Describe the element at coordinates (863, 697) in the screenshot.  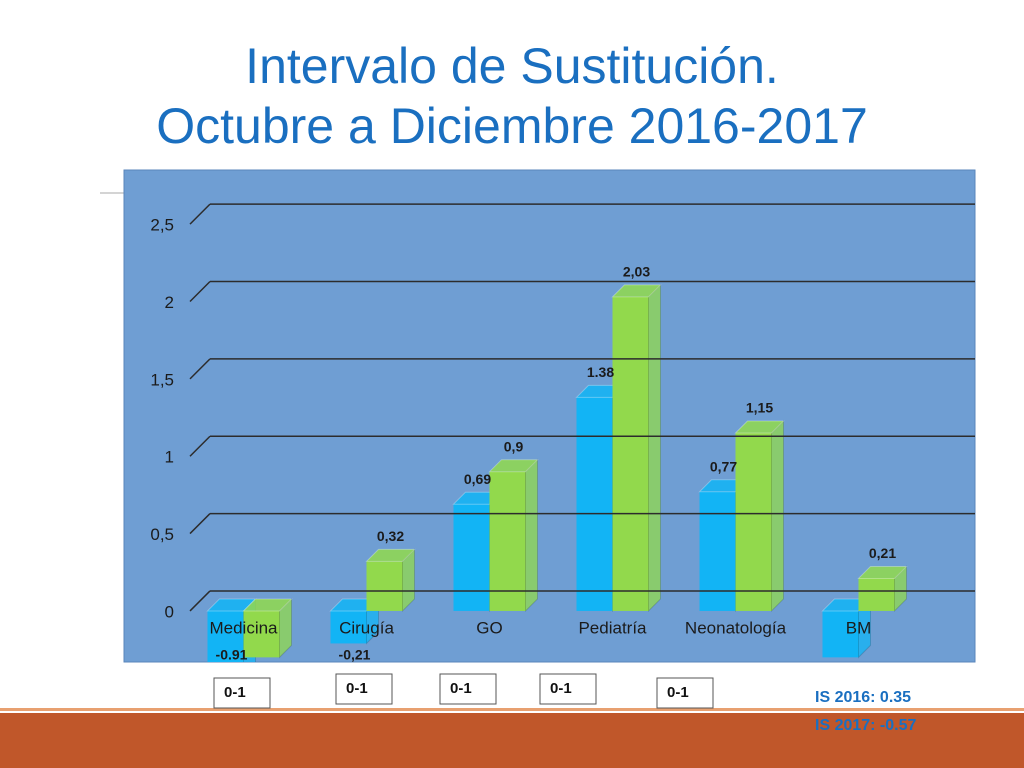
I see `note: IS 2016: 0.35` at that location.